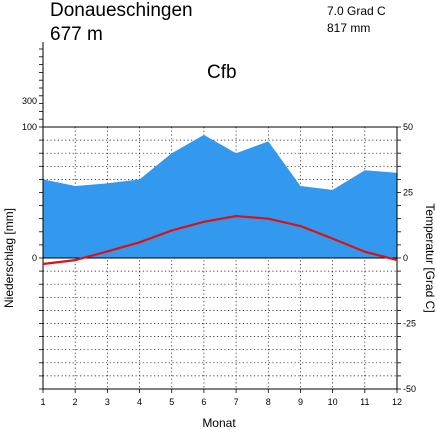 This screenshot has width=437, height=430. Describe the element at coordinates (364, 402) in the screenshot. I see `month-tick-label: 11` at that location.